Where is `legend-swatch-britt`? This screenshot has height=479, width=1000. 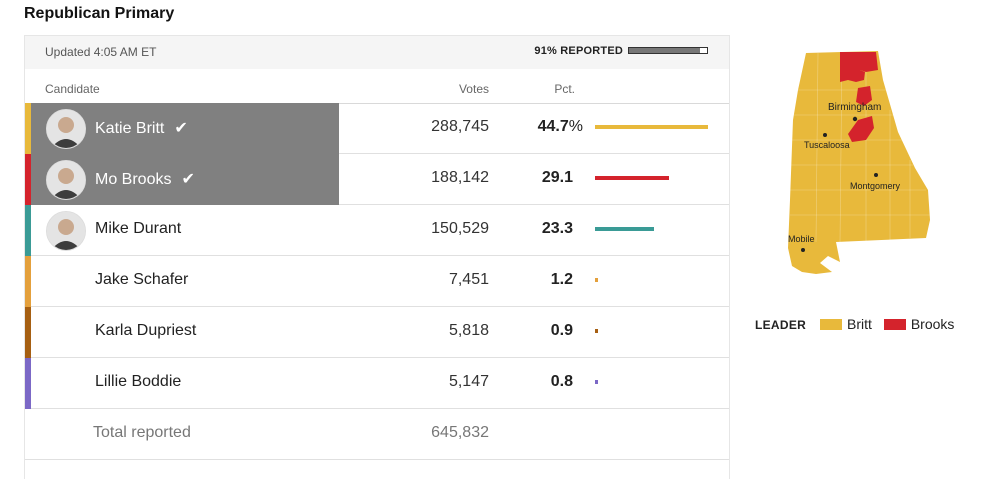
legend-swatch-britt is located at coordinates (831, 324).